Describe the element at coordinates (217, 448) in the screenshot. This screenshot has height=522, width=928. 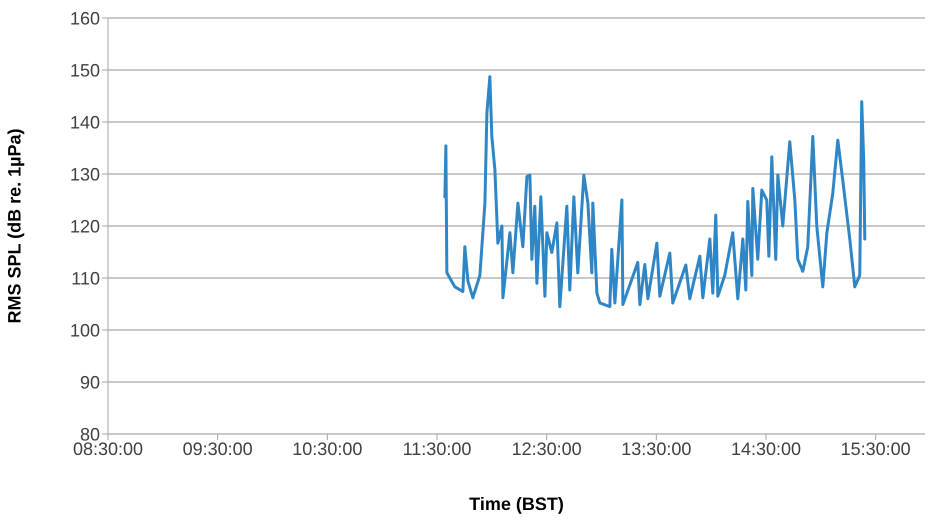
I see `x-tick-label: 09:30:00` at that location.